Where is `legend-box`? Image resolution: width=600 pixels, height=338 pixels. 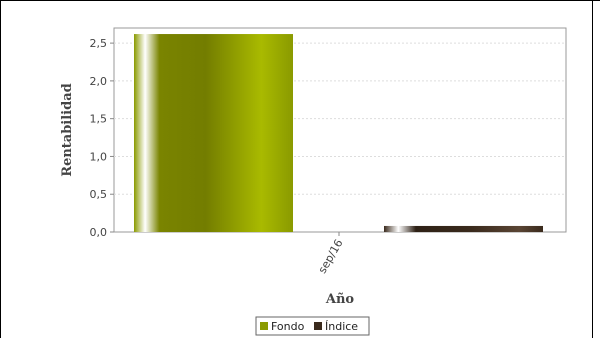 legend-box is located at coordinates (312, 326).